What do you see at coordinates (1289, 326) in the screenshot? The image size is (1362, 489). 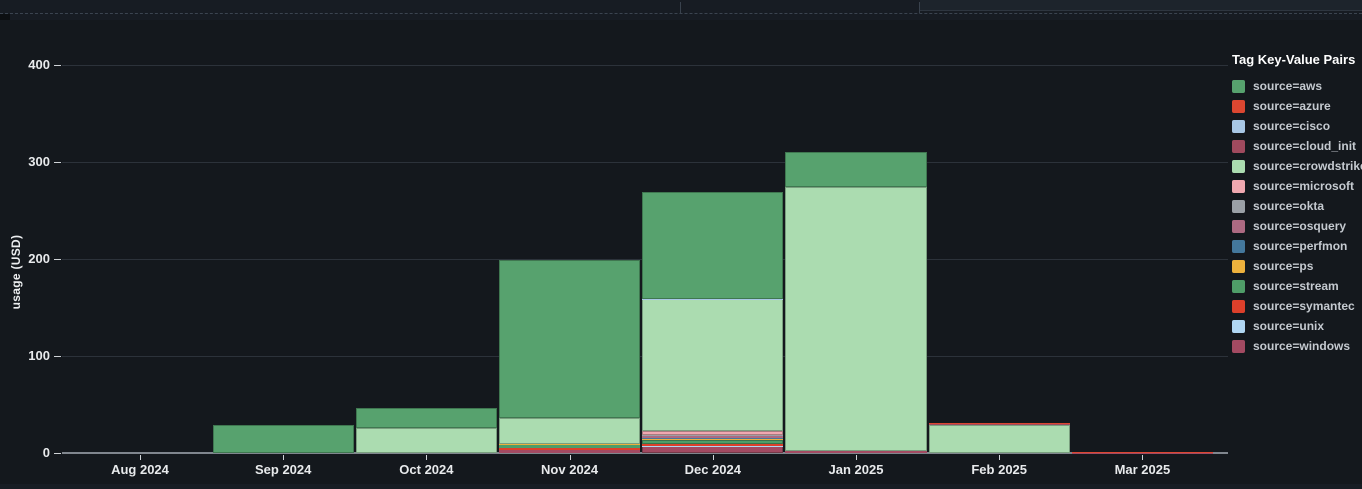 I see `legend-label: source=unix` at bounding box center [1289, 326].